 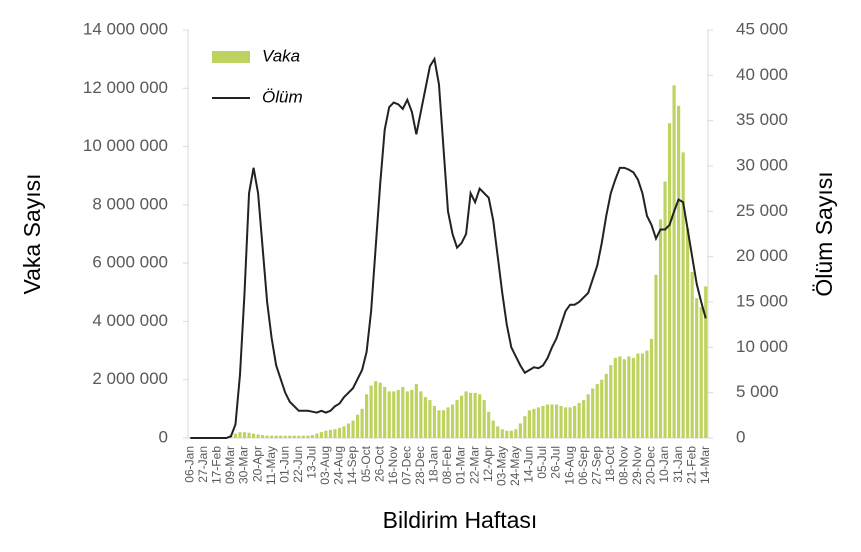 What do you see at coordinates (583, 465) in the screenshot?
I see `x-tick-label: 06-Sep` at bounding box center [583, 465].